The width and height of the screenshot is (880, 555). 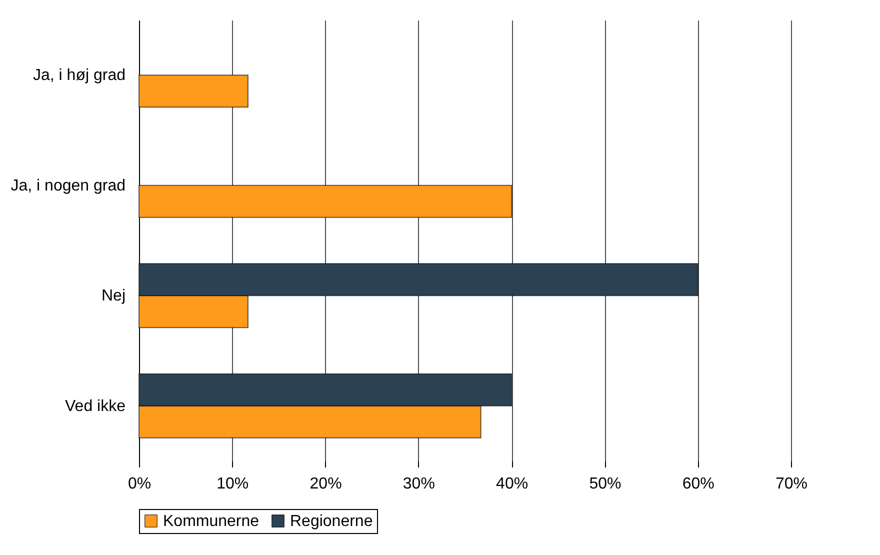 What do you see at coordinates (326, 484) in the screenshot?
I see `x-tick-label: 20%` at bounding box center [326, 484].